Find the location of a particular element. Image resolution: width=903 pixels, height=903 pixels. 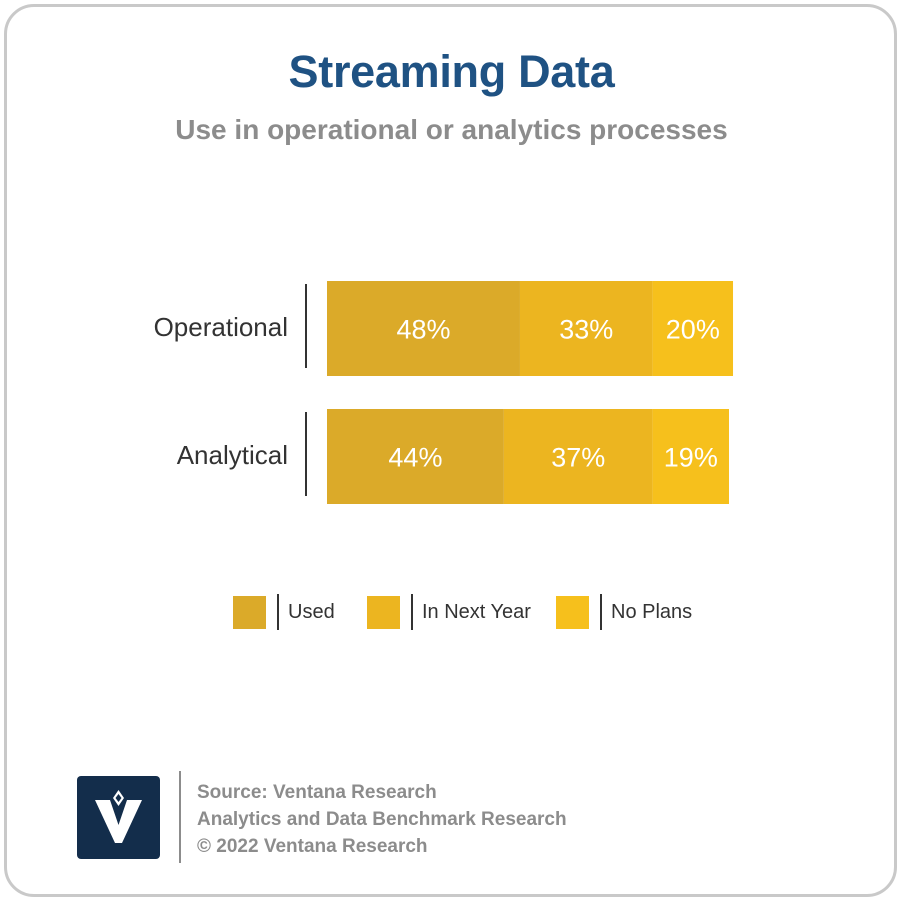

legend-swatch-in-next-year is located at coordinates (383, 612).